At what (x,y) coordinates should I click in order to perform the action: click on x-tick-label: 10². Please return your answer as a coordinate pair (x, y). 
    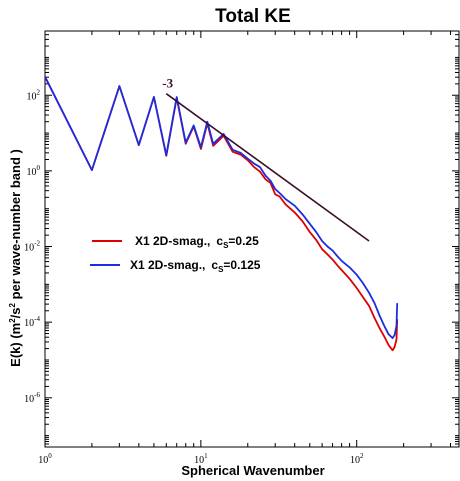
    Looking at the image, I should click on (357, 459).